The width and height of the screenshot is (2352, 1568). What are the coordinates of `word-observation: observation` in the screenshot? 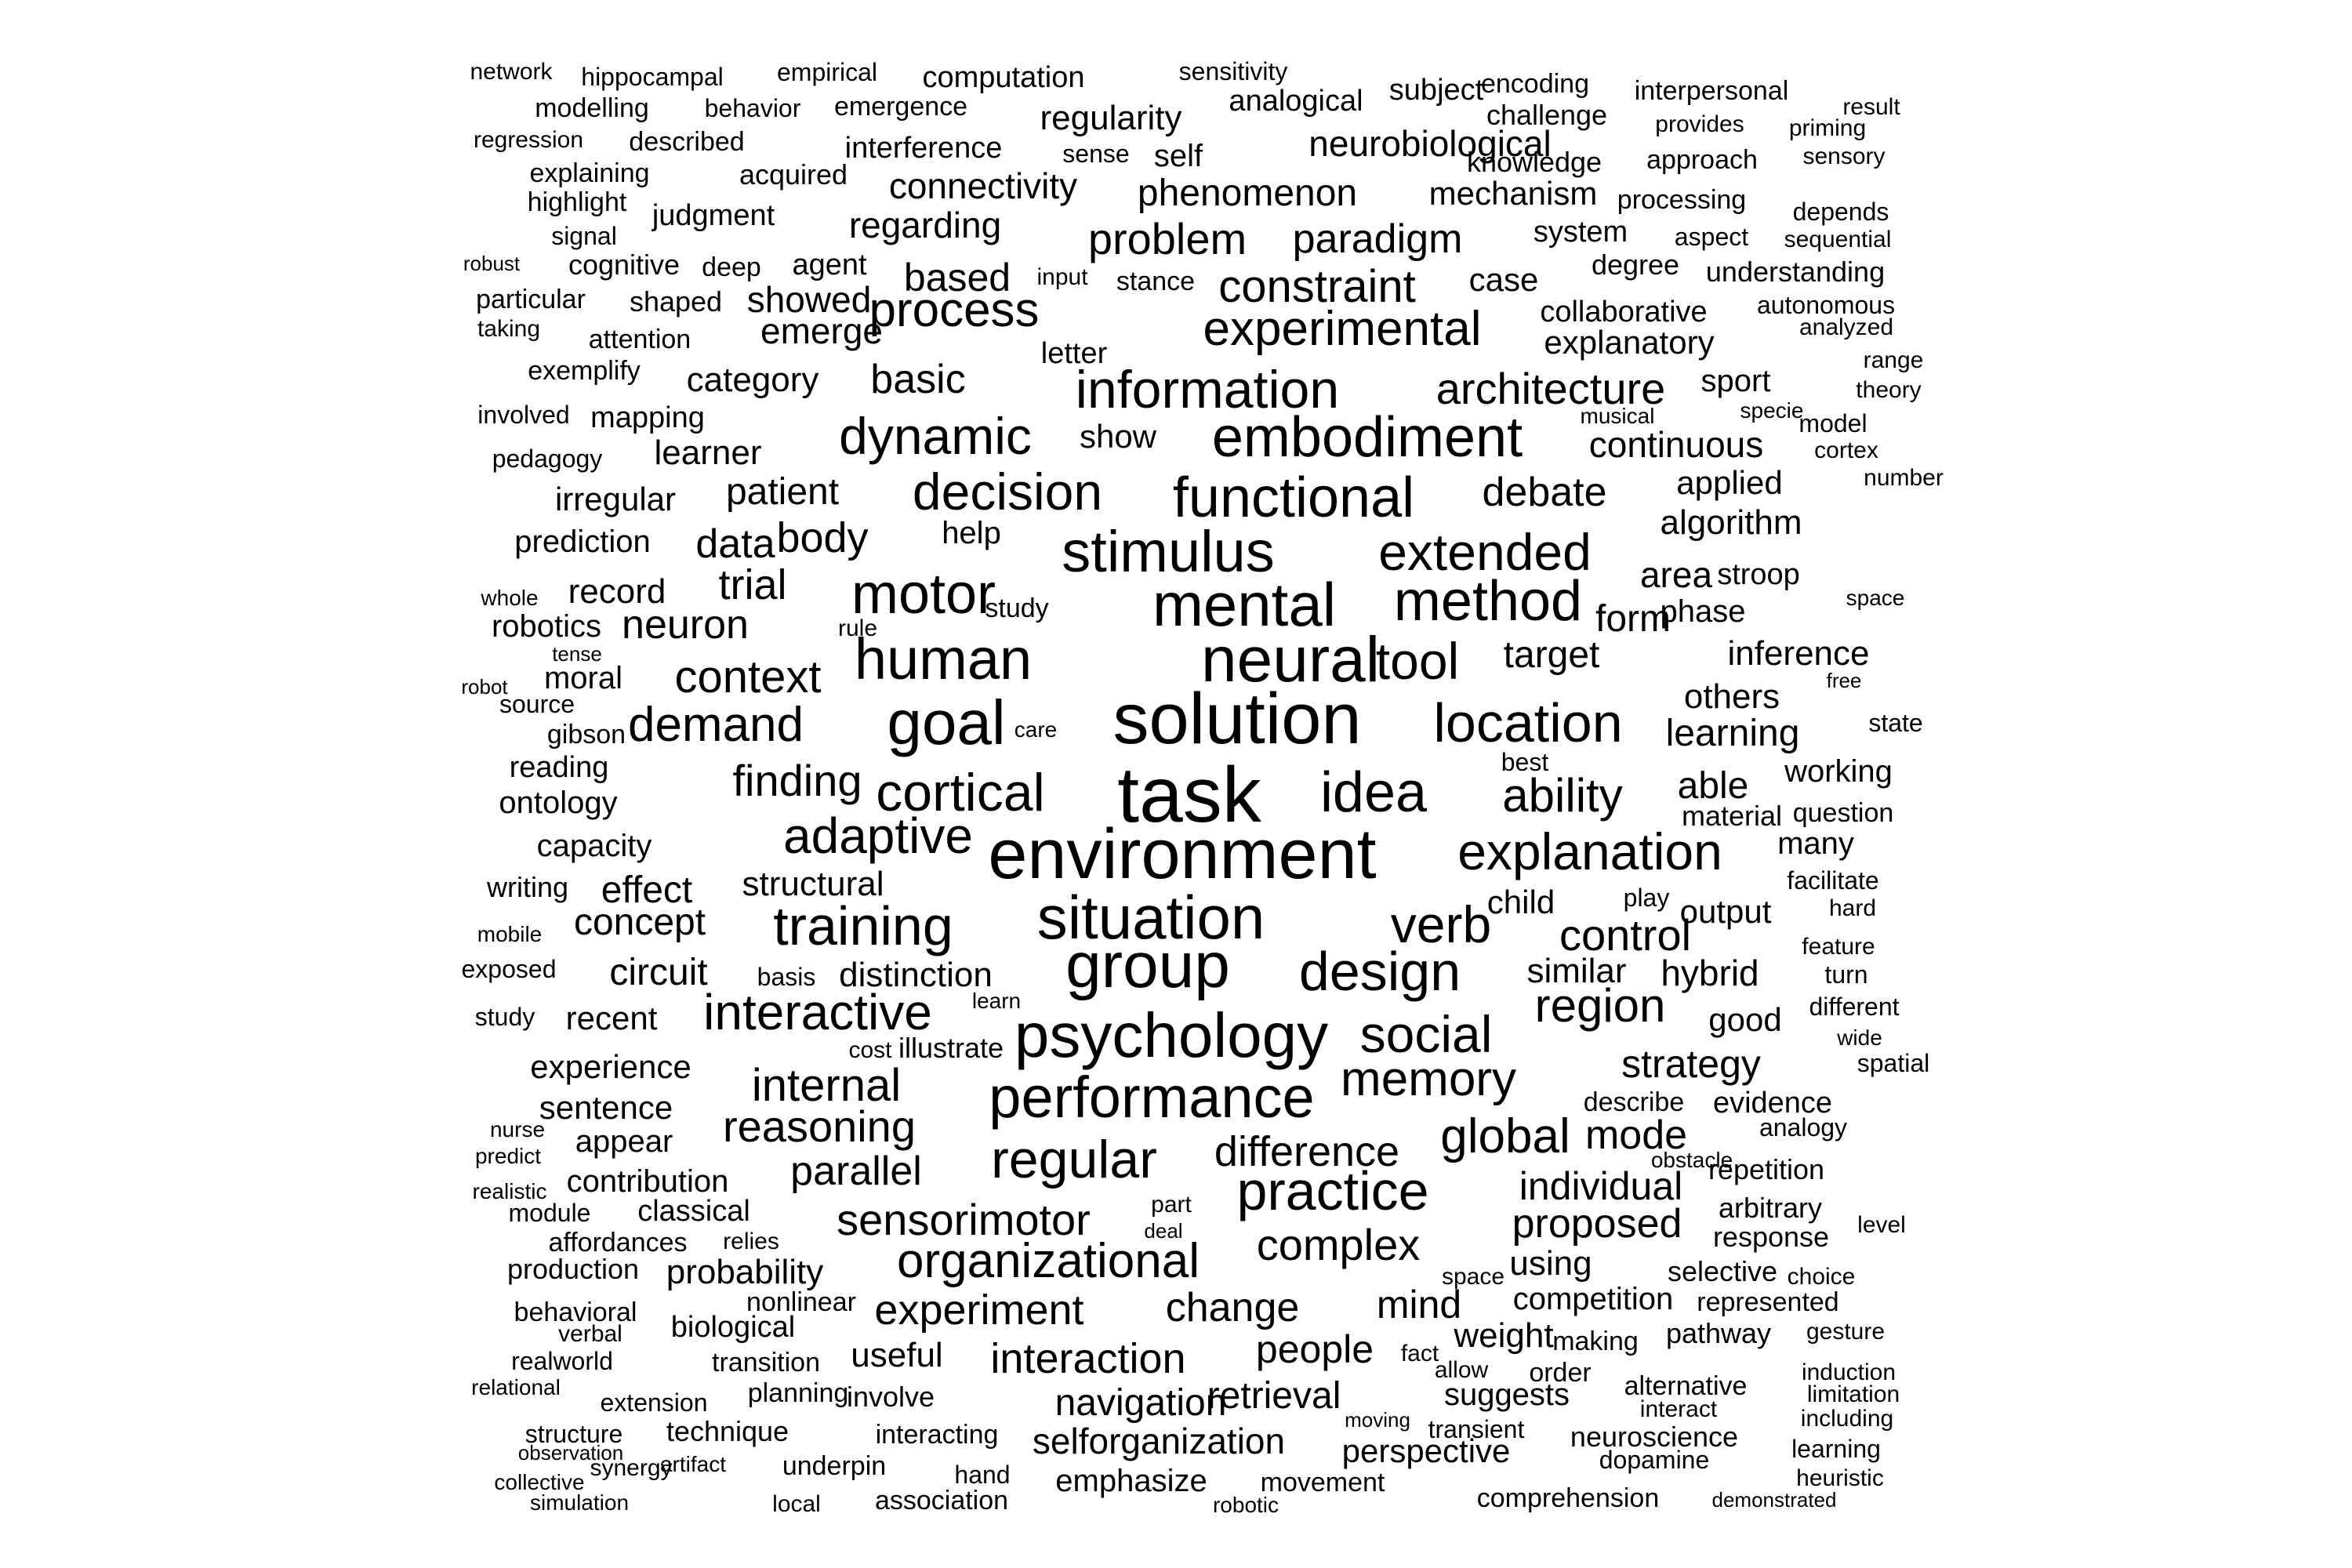 It's located at (570, 1453).